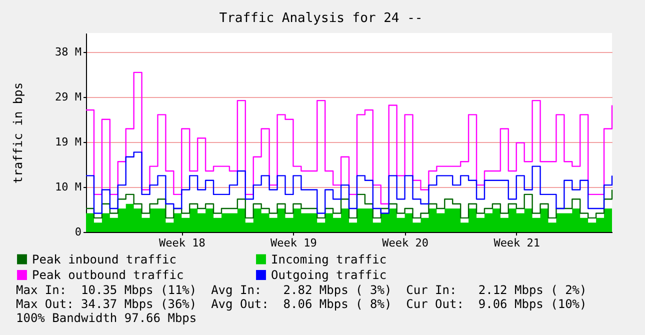 Image resolution: width=645 pixels, height=335 pixels. What do you see at coordinates (108, 275) in the screenshot?
I see `legend-label: Peak outbound traffic` at bounding box center [108, 275].